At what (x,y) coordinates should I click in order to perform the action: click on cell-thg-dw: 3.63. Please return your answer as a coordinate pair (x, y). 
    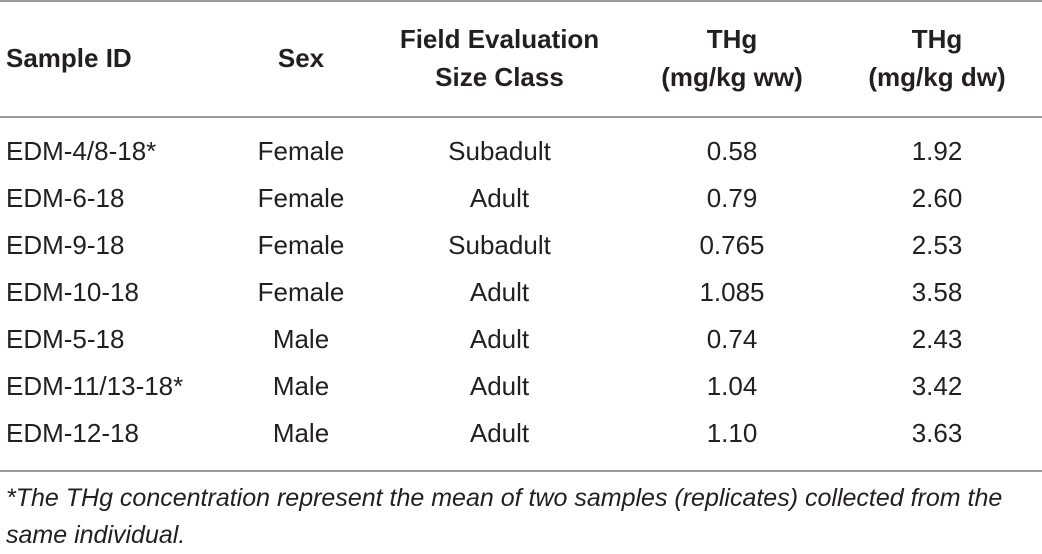
    Looking at the image, I should click on (937, 433).